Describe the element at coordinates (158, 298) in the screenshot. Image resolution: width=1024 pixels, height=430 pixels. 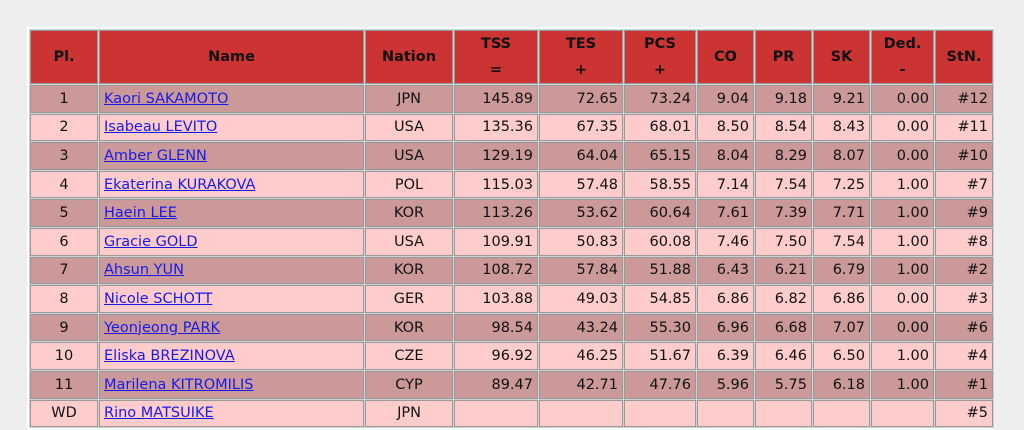
I see `skater-link: Nicole SCHOTT` at that location.